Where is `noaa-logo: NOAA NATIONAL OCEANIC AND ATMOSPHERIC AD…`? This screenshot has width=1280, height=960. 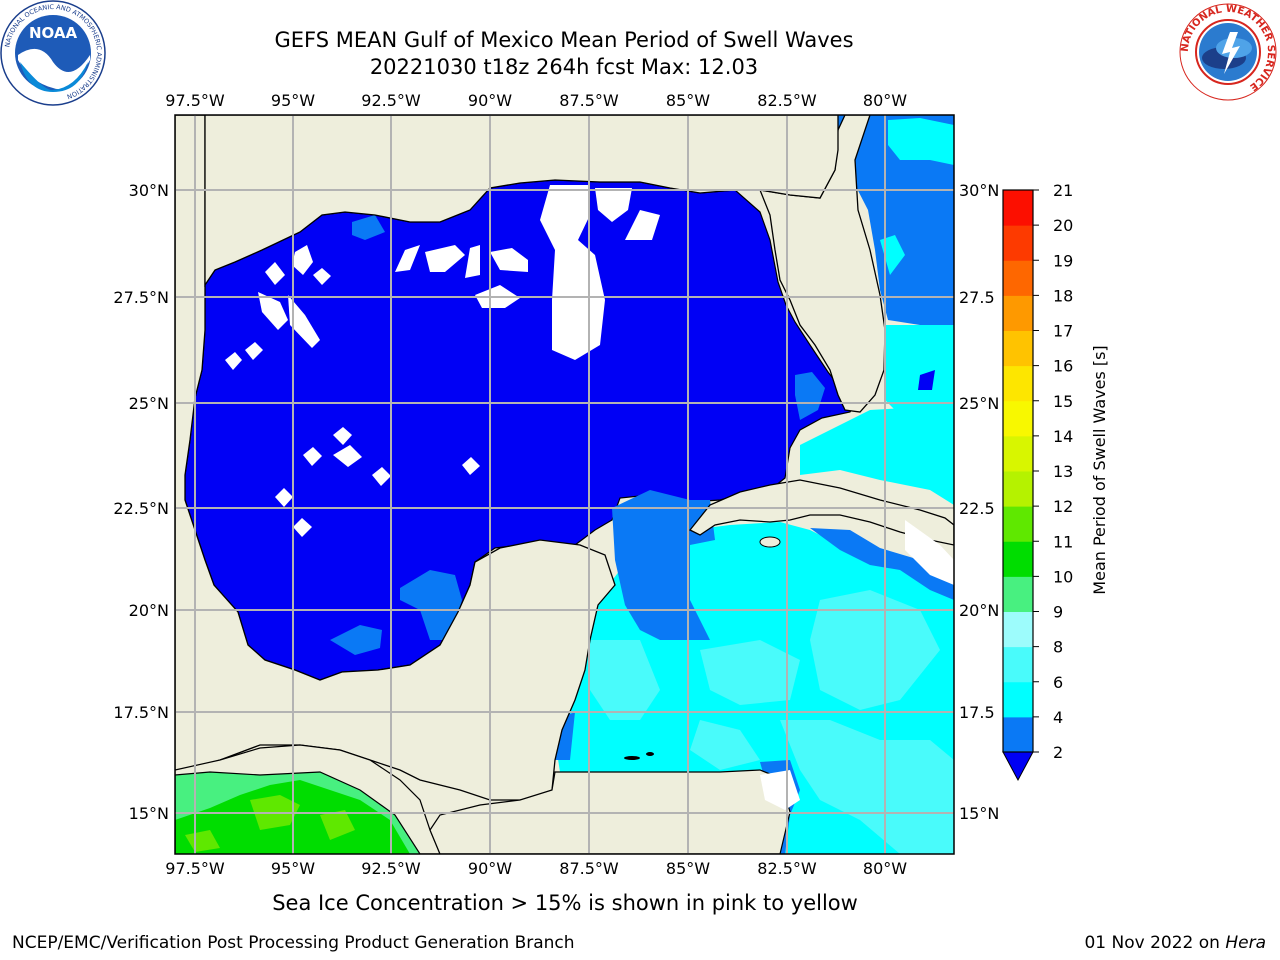
noaa-logo: NOAA NATIONAL OCEANIC AND ATMOSPHERIC AD… is located at coordinates (53, 53).